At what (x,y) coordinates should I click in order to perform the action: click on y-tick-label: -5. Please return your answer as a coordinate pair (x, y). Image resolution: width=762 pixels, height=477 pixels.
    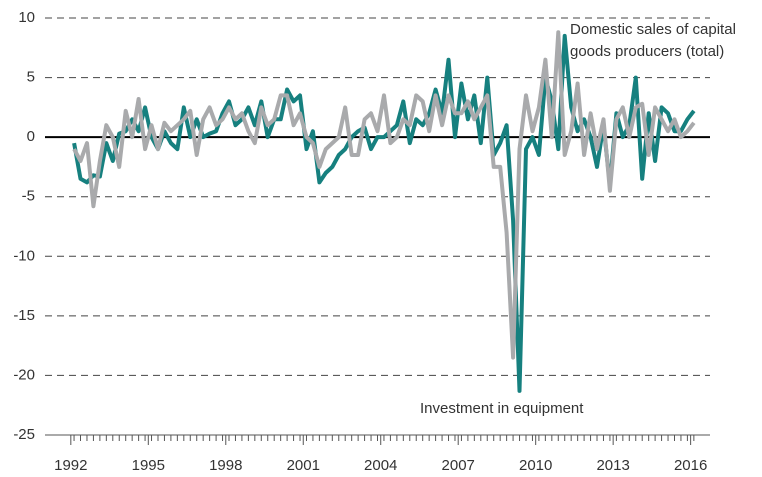
    Looking at the image, I should click on (28, 196).